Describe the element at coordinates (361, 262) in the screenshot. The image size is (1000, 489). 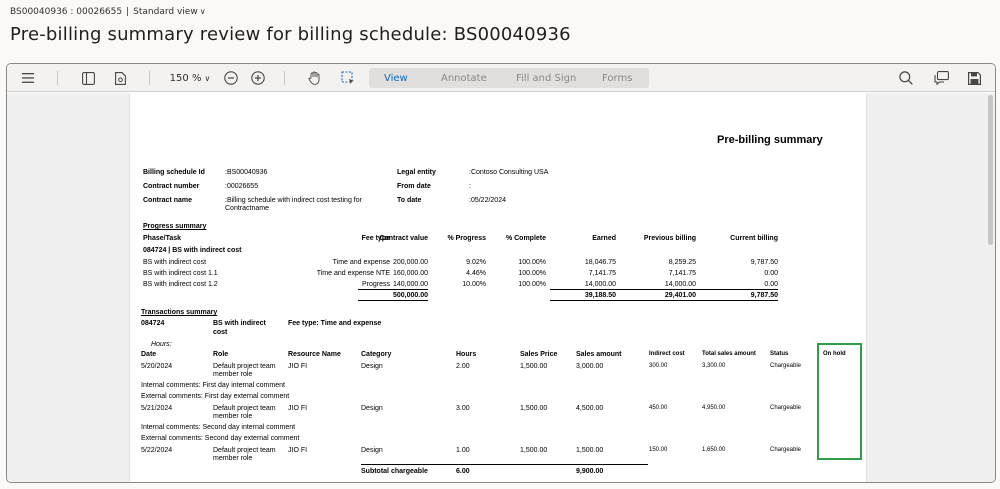
I see `row-fee-type: Time and expense` at that location.